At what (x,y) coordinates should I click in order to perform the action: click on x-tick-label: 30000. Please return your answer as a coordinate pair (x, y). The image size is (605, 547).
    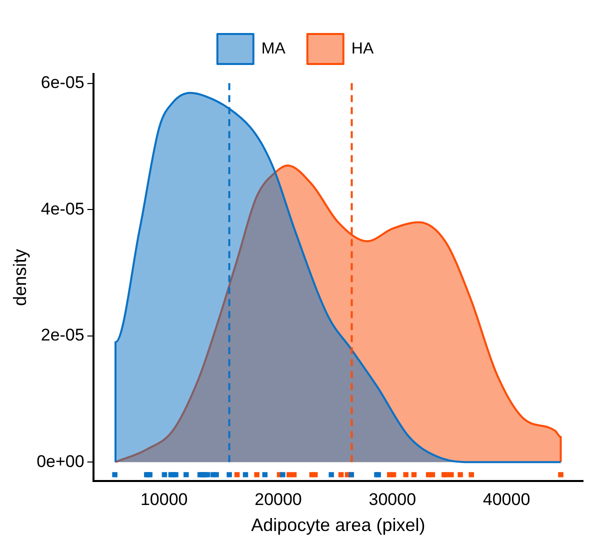
    Looking at the image, I should click on (392, 499).